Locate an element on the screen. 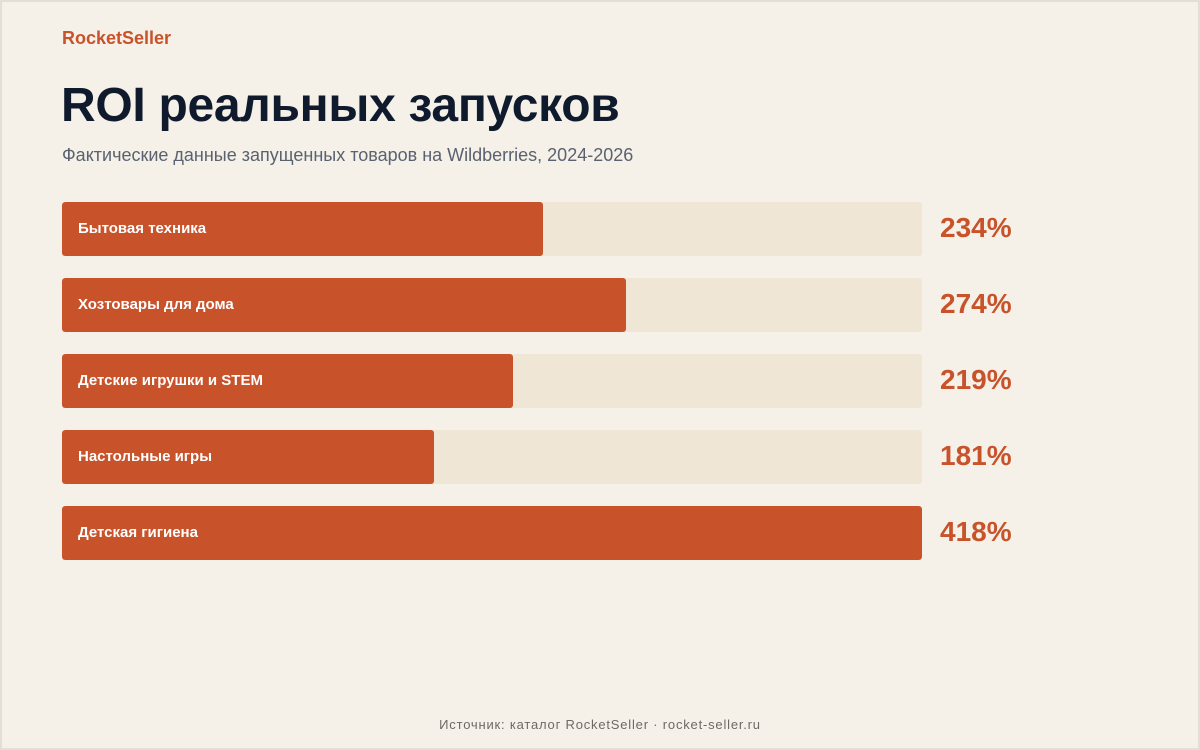 The width and height of the screenshot is (1200, 750). bar-category-label: Бытовая техника is located at coordinates (142, 228).